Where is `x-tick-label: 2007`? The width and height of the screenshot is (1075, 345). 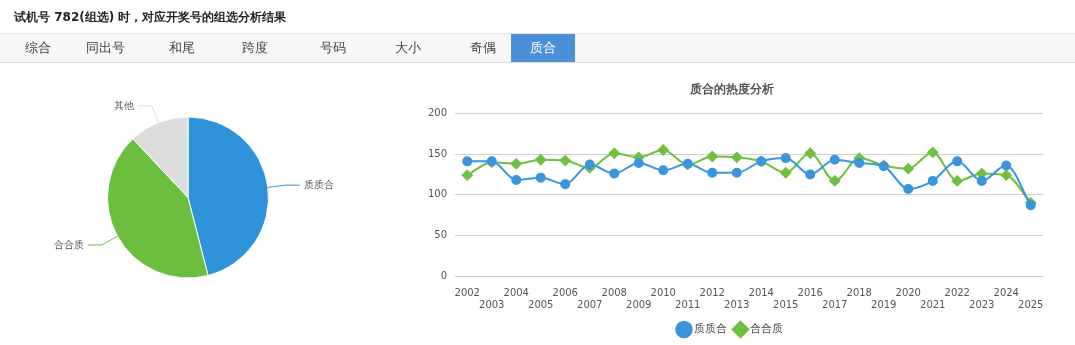
x-tick-label: 2007 is located at coordinates (590, 304).